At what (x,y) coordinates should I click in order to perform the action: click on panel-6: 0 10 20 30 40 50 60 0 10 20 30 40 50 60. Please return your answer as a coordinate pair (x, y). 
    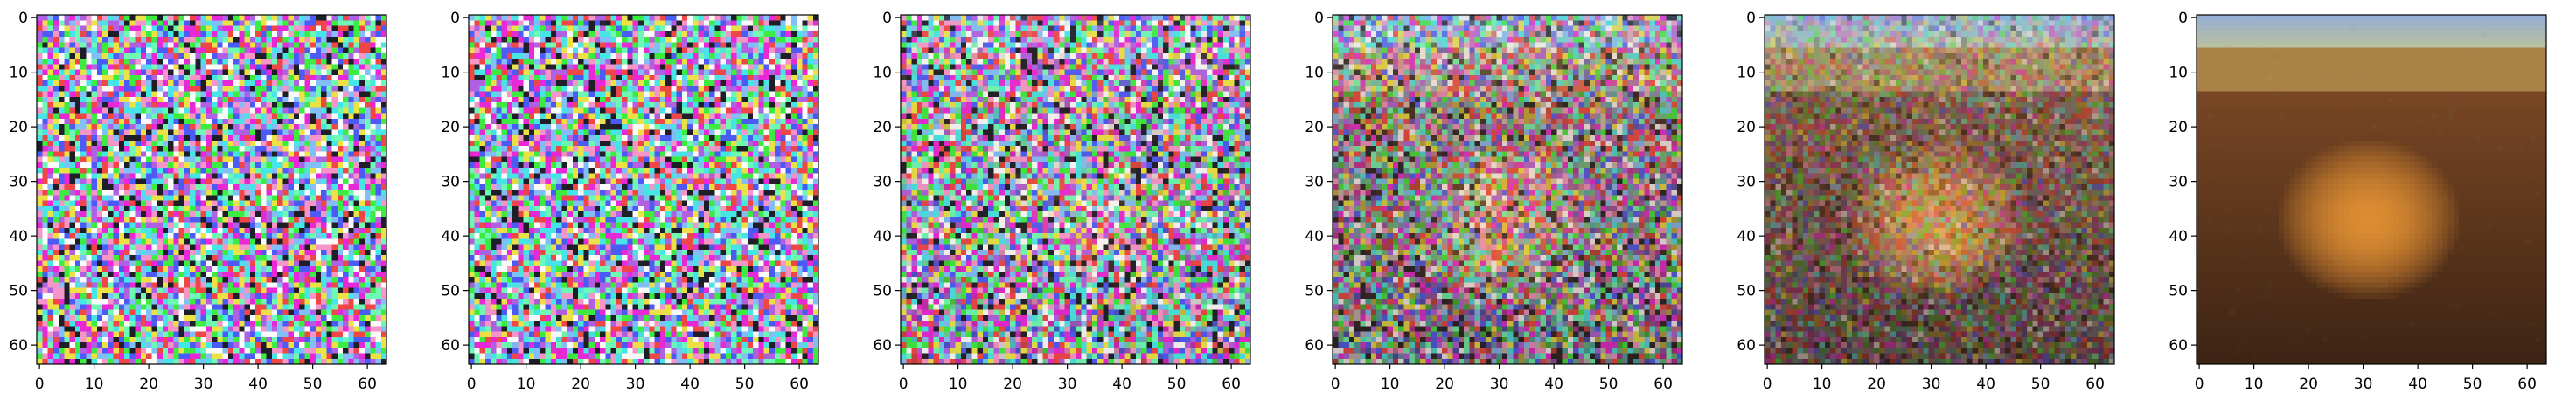
    Looking at the image, I should click on (2358, 201).